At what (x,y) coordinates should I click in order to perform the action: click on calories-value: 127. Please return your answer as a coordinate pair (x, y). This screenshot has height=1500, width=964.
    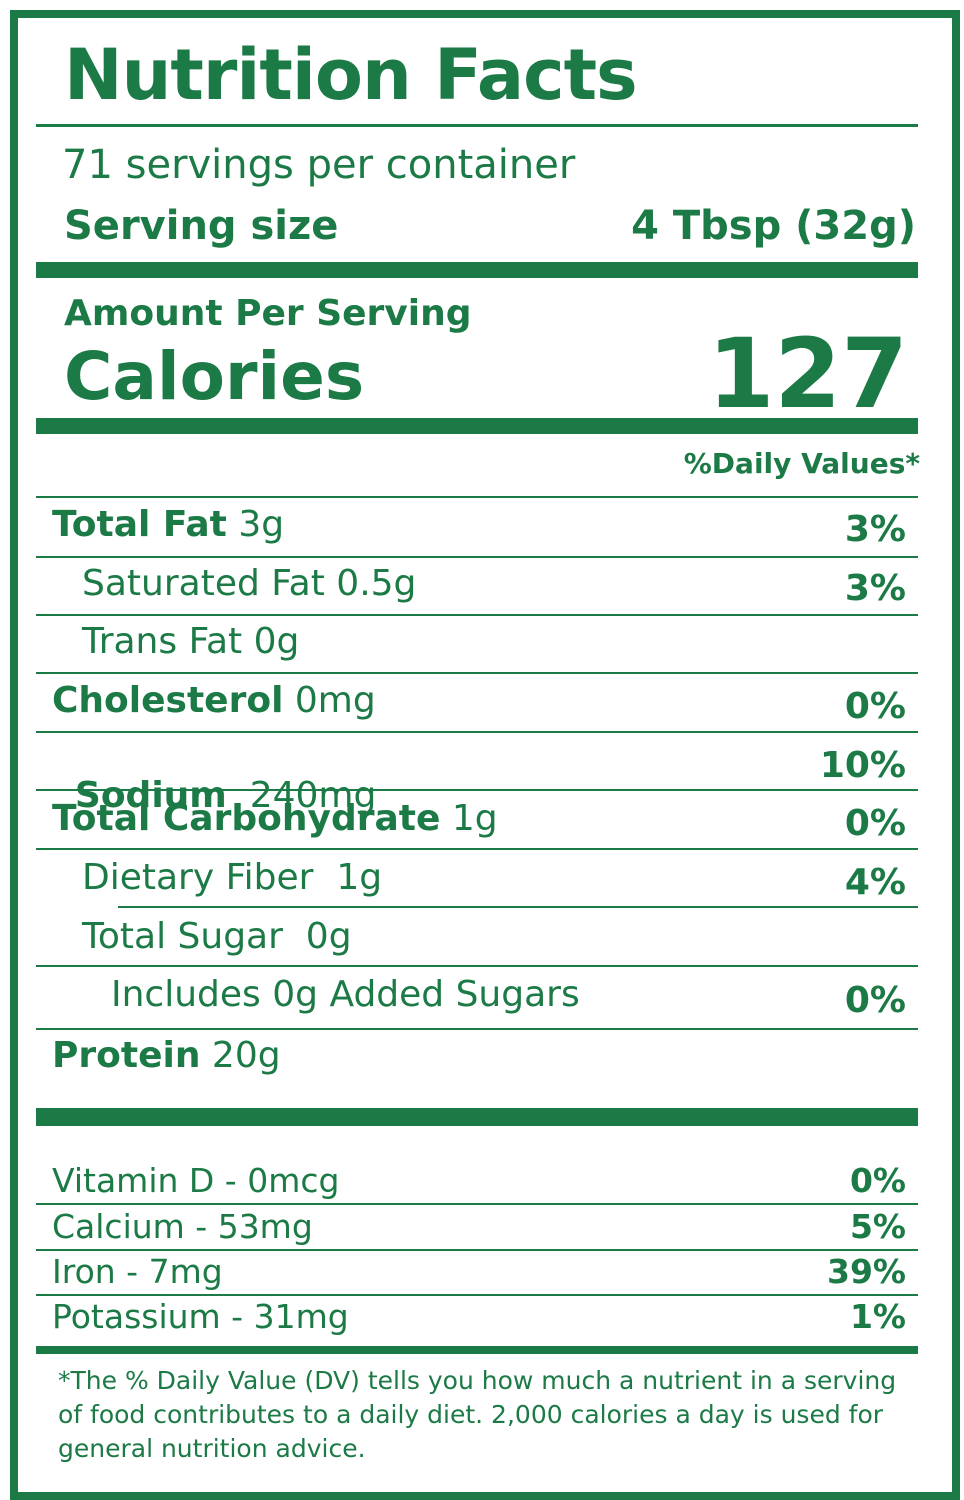
    Looking at the image, I should click on (807, 374).